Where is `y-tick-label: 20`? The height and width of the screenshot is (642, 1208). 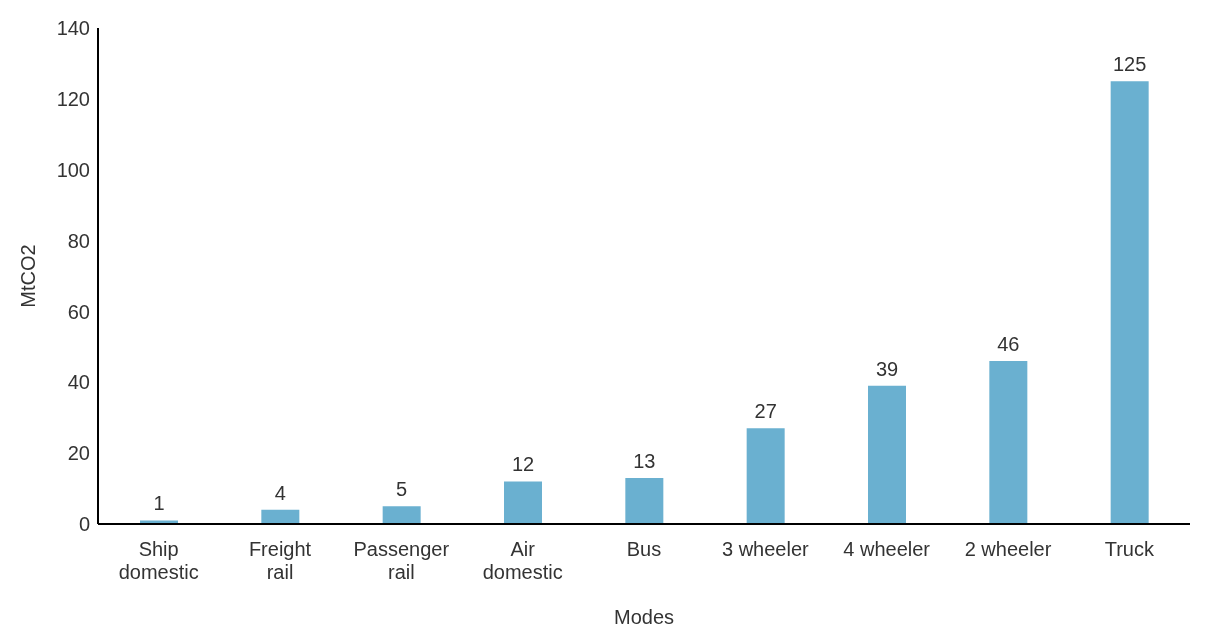 y-tick-label: 20 is located at coordinates (78, 453).